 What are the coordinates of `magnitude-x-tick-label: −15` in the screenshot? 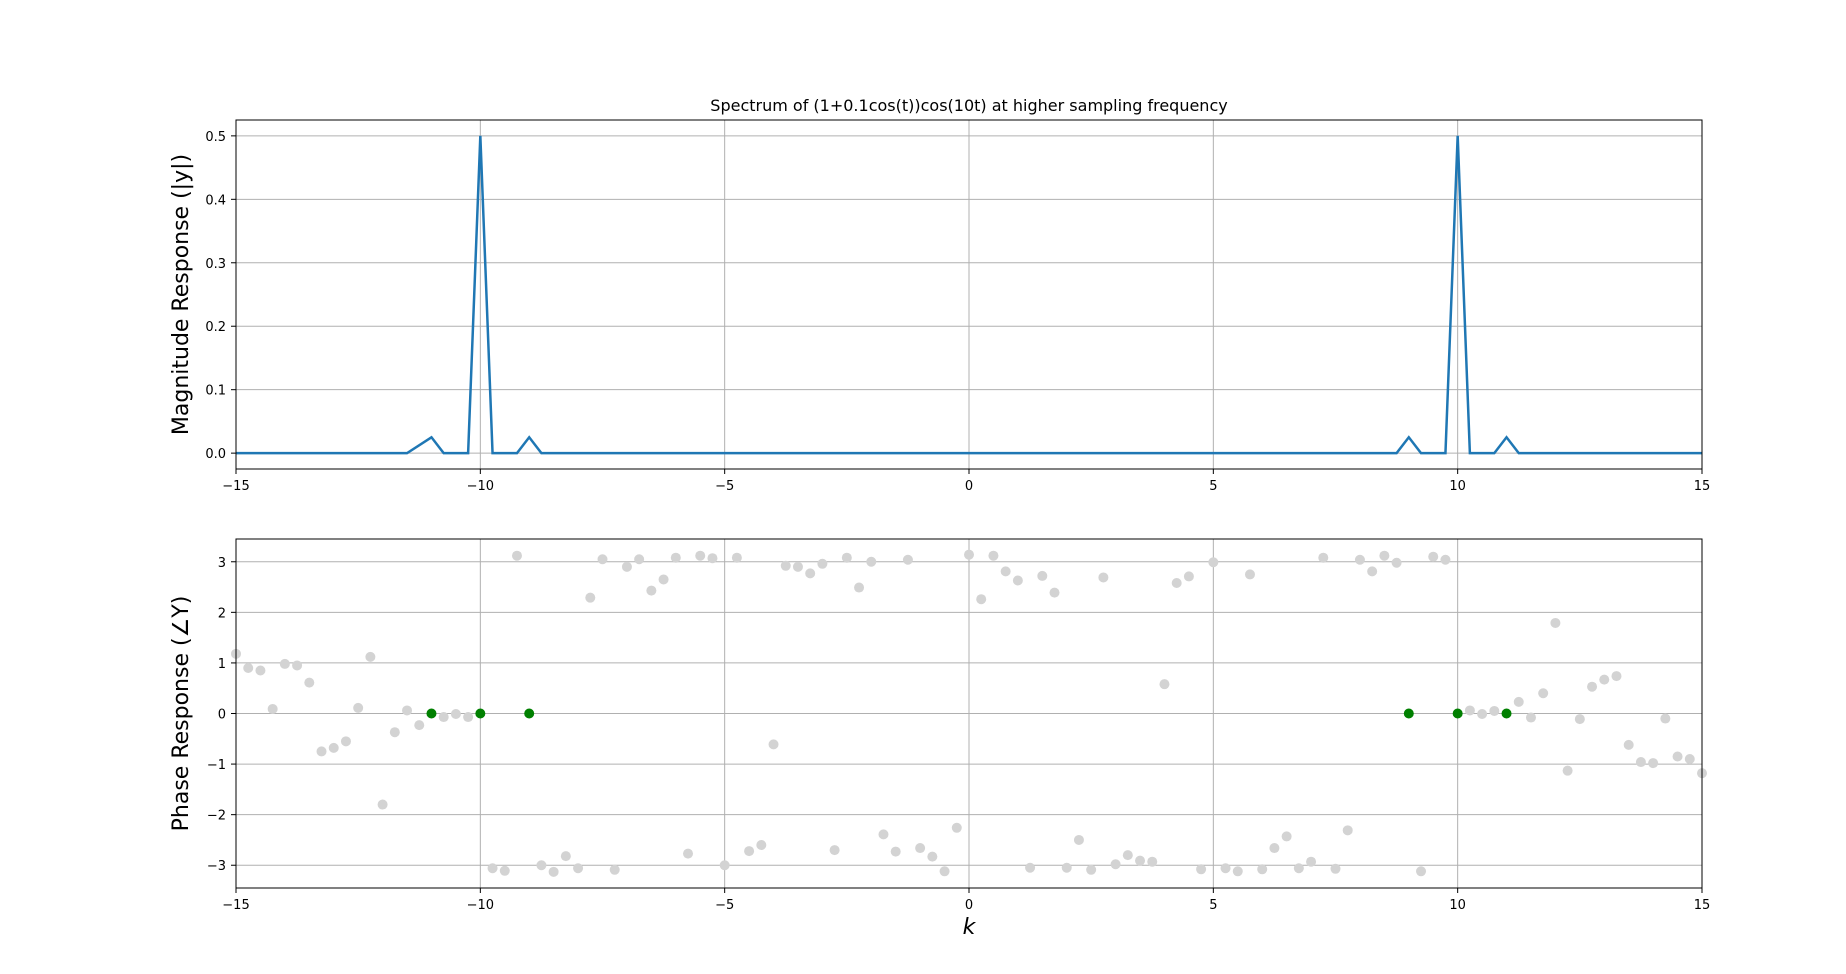 It's located at (235, 486).